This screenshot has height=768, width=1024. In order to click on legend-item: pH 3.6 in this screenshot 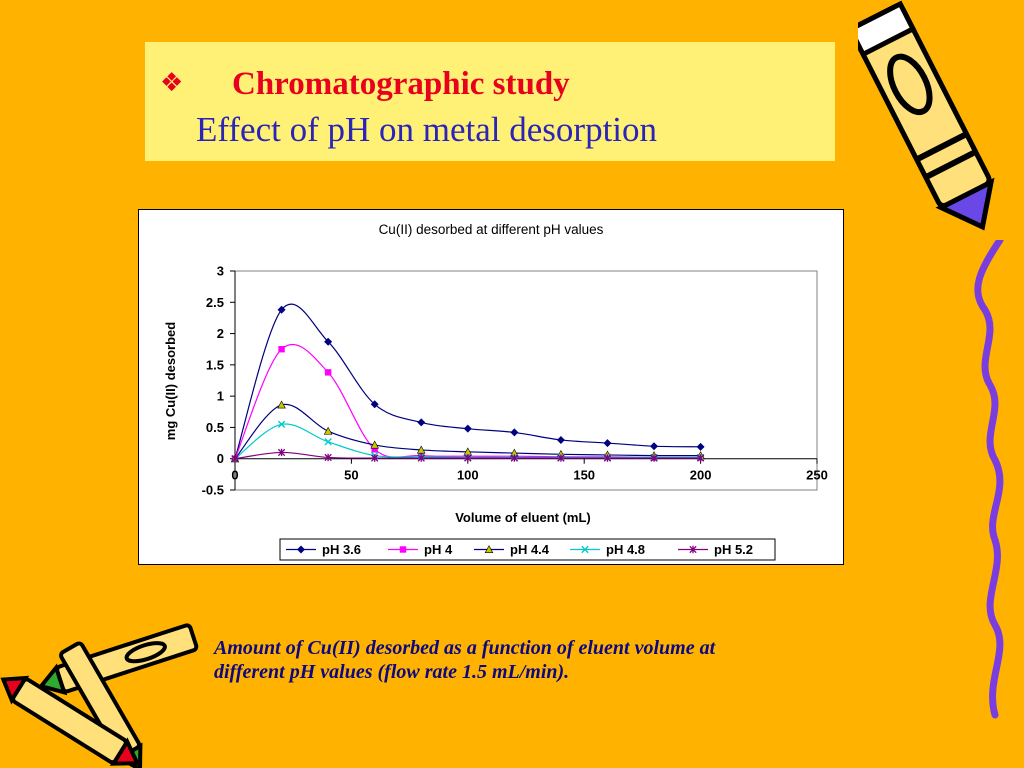, I will do `click(323, 549)`.